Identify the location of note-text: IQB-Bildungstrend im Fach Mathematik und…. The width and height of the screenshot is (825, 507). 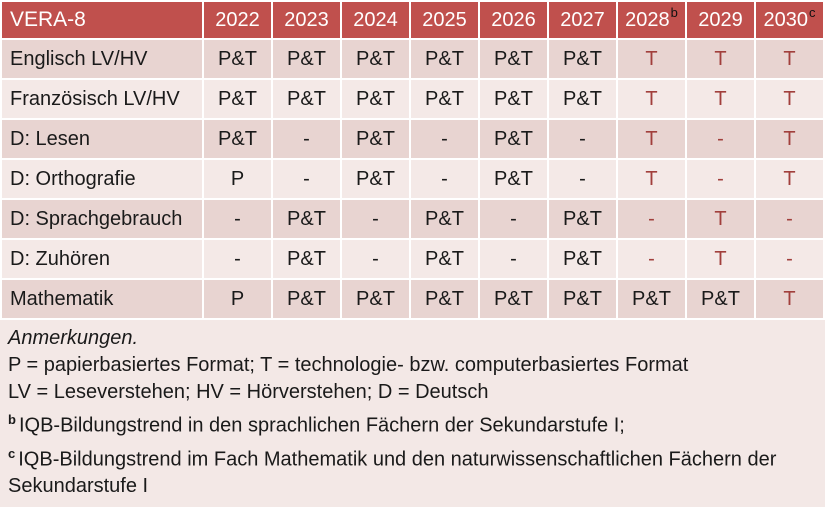
(392, 473).